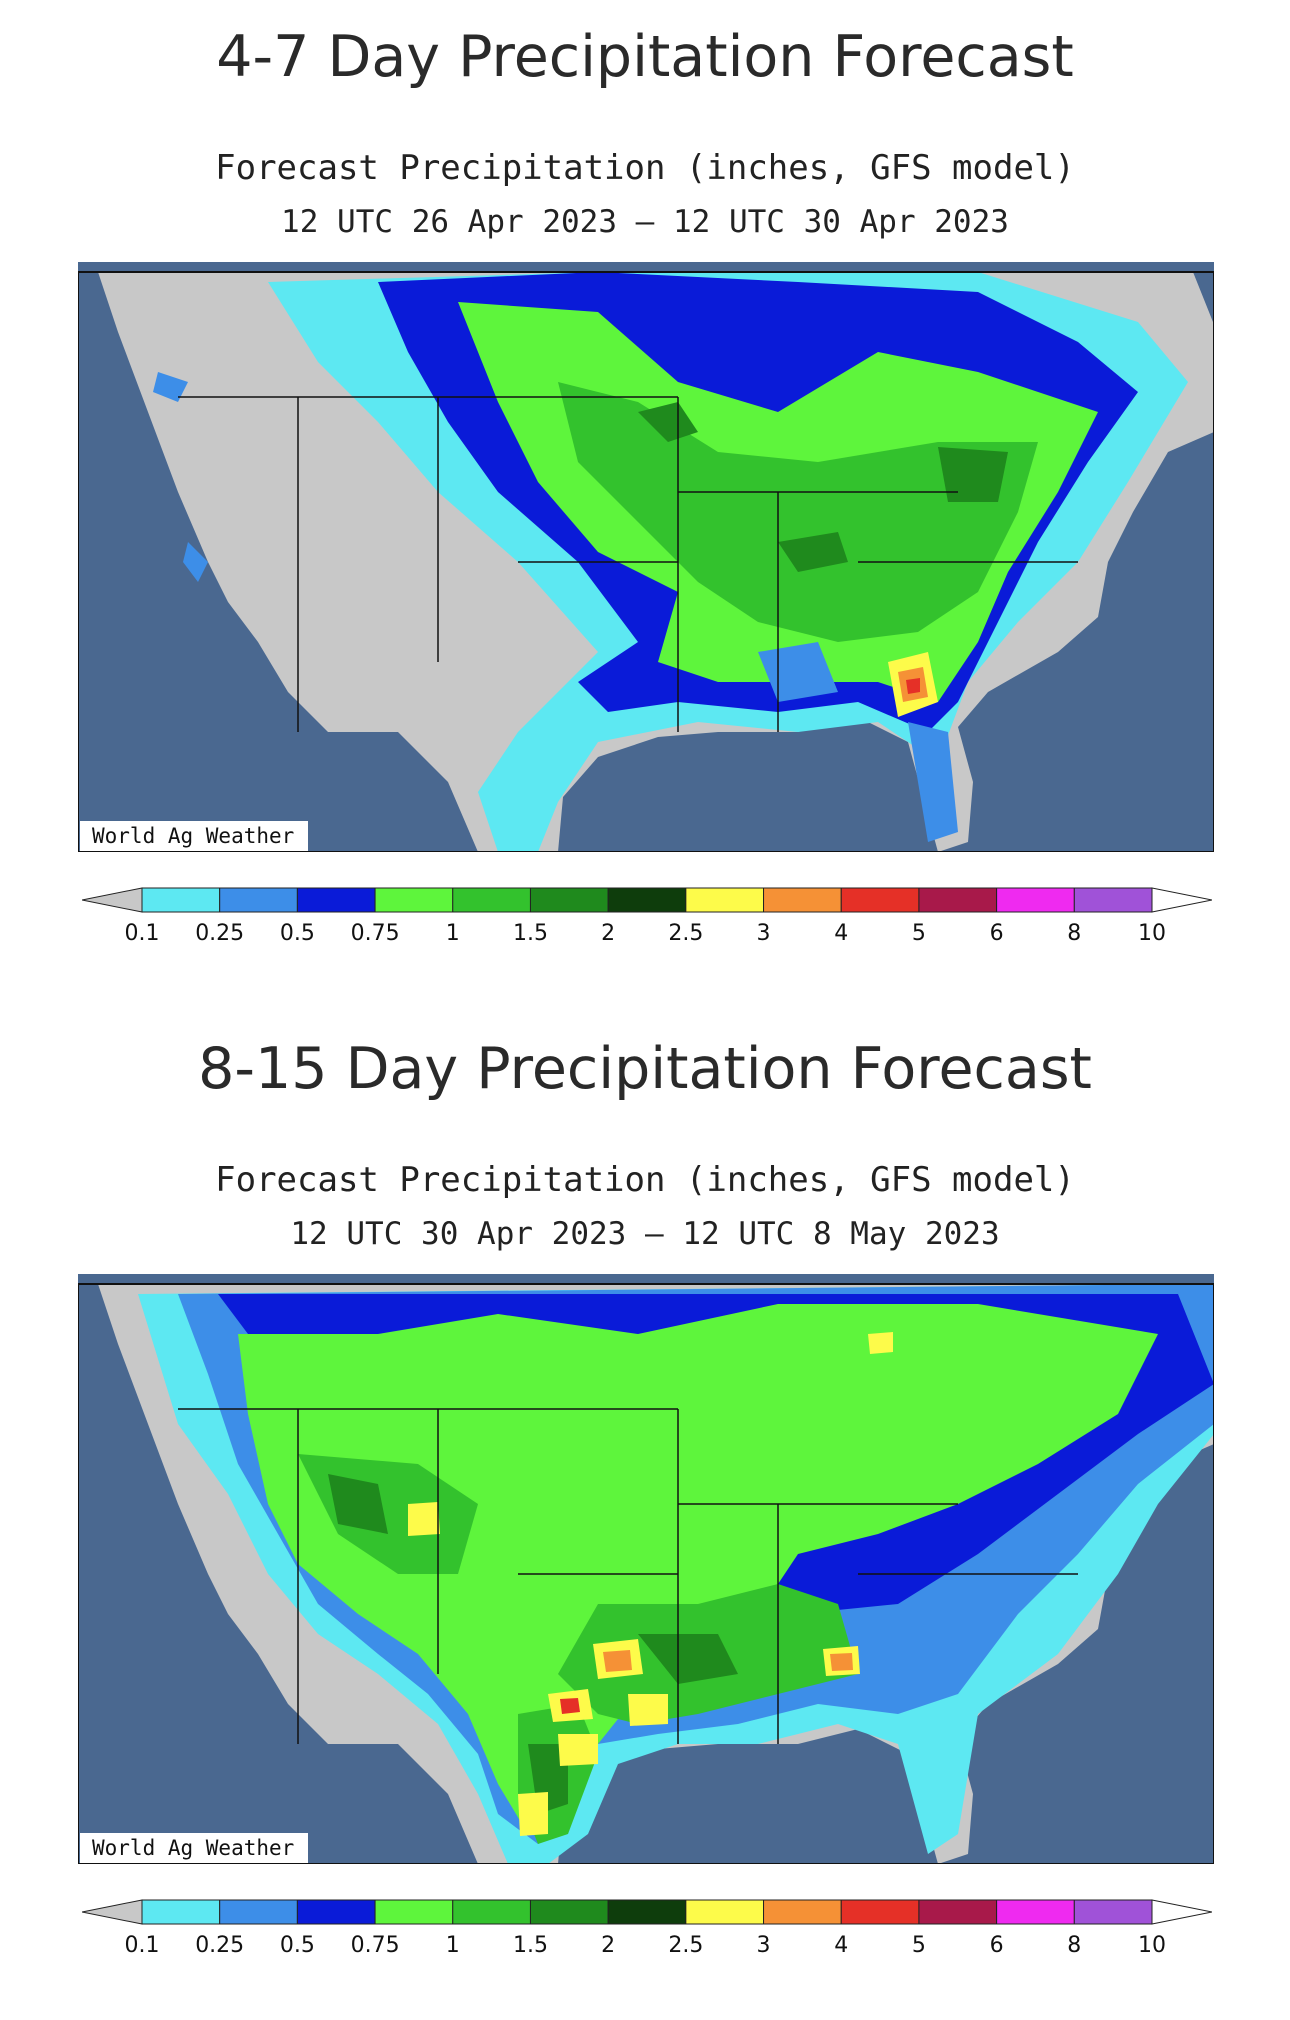 This screenshot has height=2020, width=1290. What do you see at coordinates (645, 1234) in the screenshot?
I see `map-period: 12 UTC 30 Apr 2023 – 12 UTC 8 May 2023` at bounding box center [645, 1234].